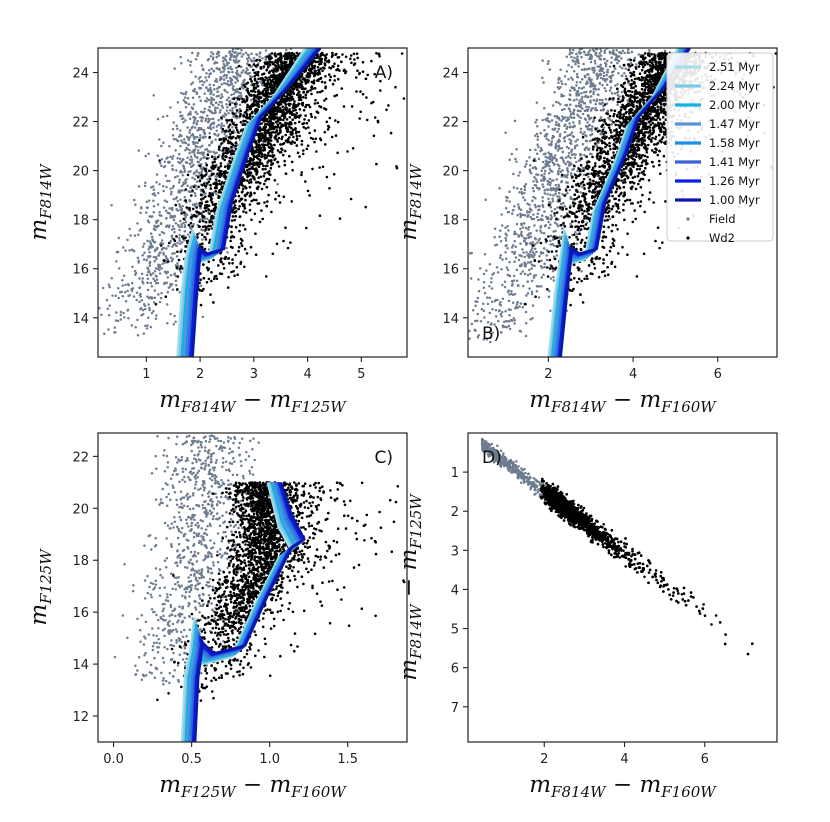  What do you see at coordinates (318, 407) in the screenshot?
I see `x-axis-title-sub2: F125W` at bounding box center [318, 407].